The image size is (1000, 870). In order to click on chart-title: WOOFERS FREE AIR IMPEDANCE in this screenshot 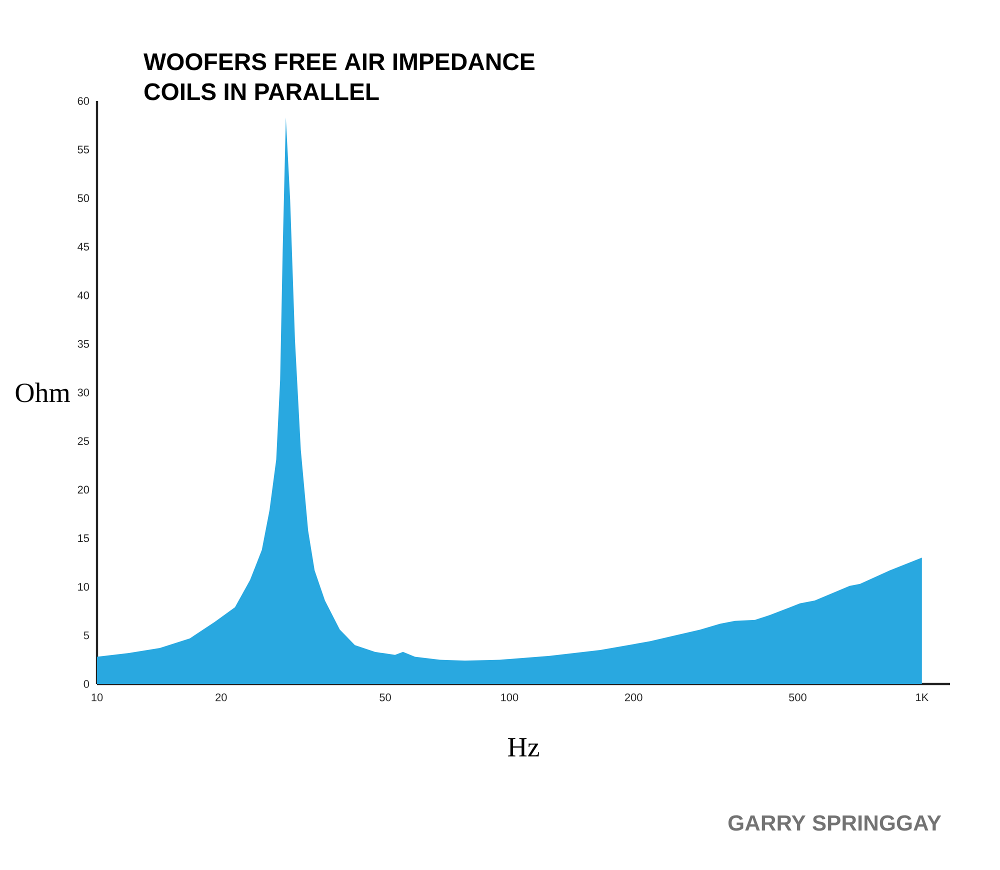, I will do `click(339, 61)`.